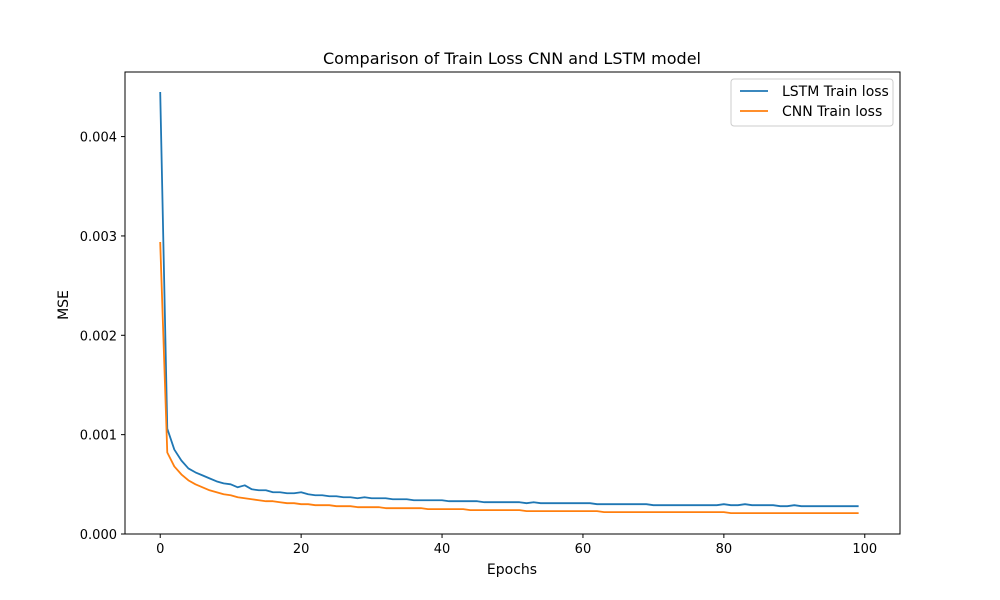 The image size is (1000, 600). Describe the element at coordinates (512, 570) in the screenshot. I see `x-axis-label: Epochs` at that location.